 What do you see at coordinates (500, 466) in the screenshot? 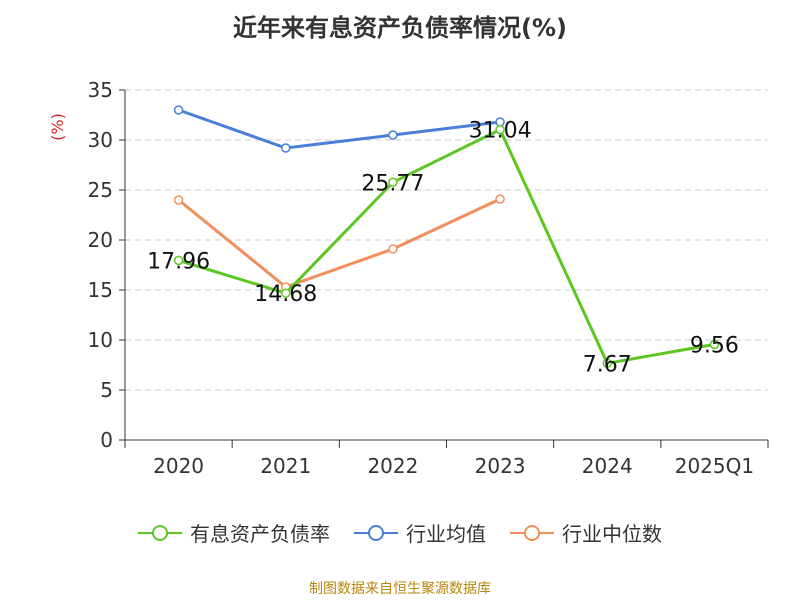
I see `x-tick-label: 2023` at bounding box center [500, 466].